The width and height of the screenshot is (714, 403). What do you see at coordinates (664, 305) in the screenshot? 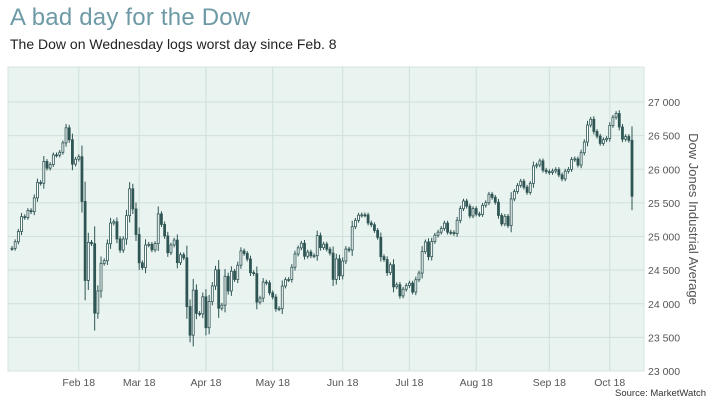
I see `y-tick-label: 24 000` at bounding box center [664, 305].